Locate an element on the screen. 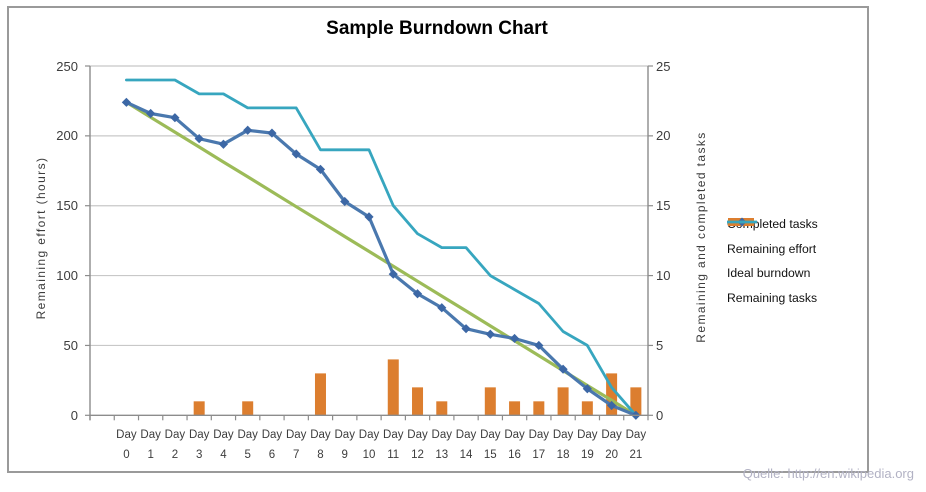  x-tick-label-day-number: 8 is located at coordinates (320, 455).